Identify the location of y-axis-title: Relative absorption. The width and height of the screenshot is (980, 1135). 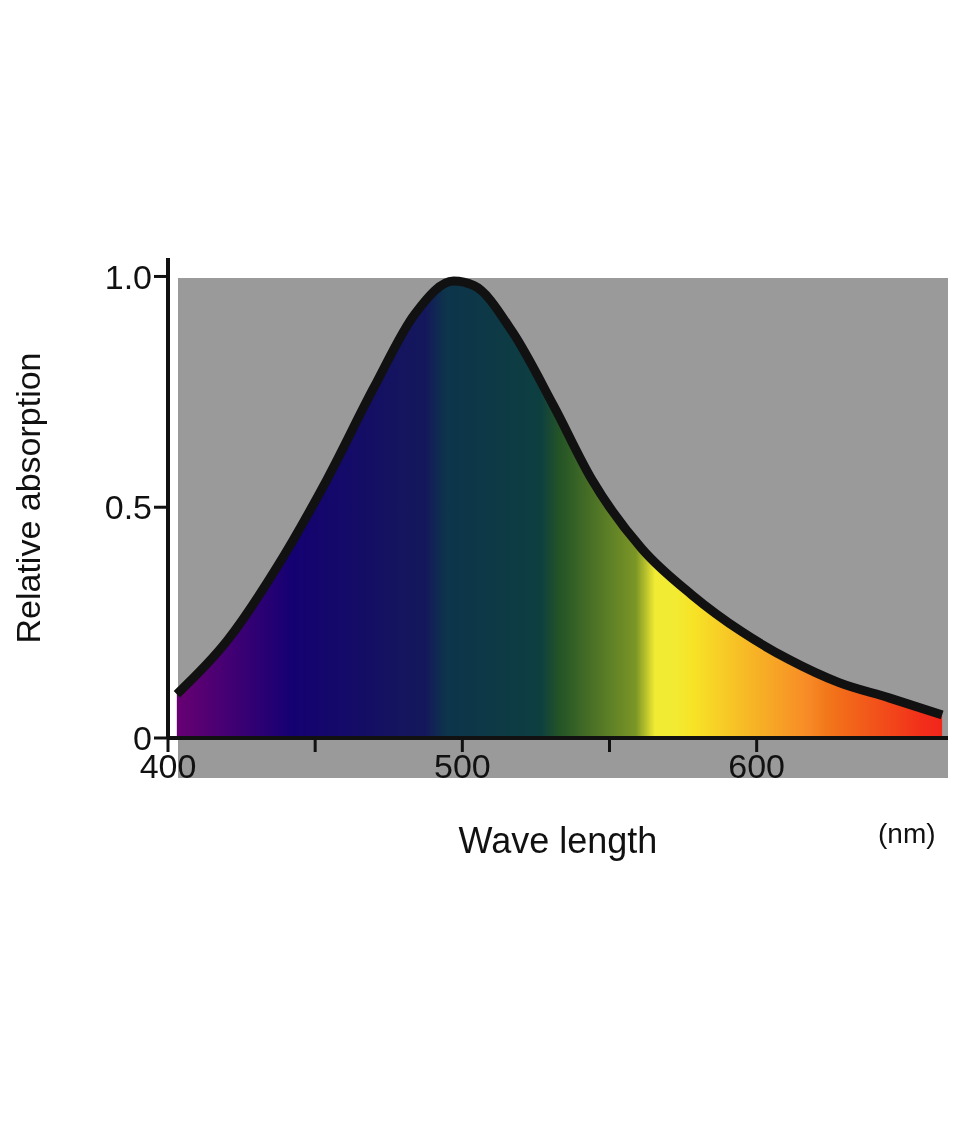
(28, 498).